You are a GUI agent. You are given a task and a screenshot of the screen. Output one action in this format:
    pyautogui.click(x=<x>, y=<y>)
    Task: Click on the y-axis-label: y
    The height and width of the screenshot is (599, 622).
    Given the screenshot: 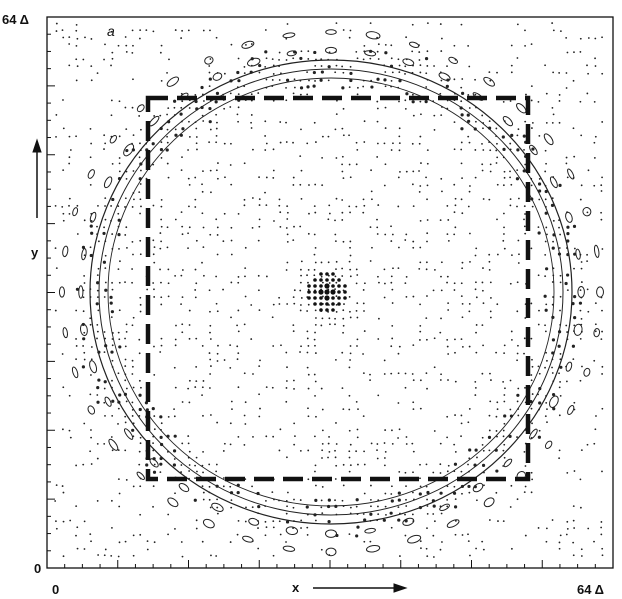 What is the action you would take?
    pyautogui.click(x=35, y=252)
    